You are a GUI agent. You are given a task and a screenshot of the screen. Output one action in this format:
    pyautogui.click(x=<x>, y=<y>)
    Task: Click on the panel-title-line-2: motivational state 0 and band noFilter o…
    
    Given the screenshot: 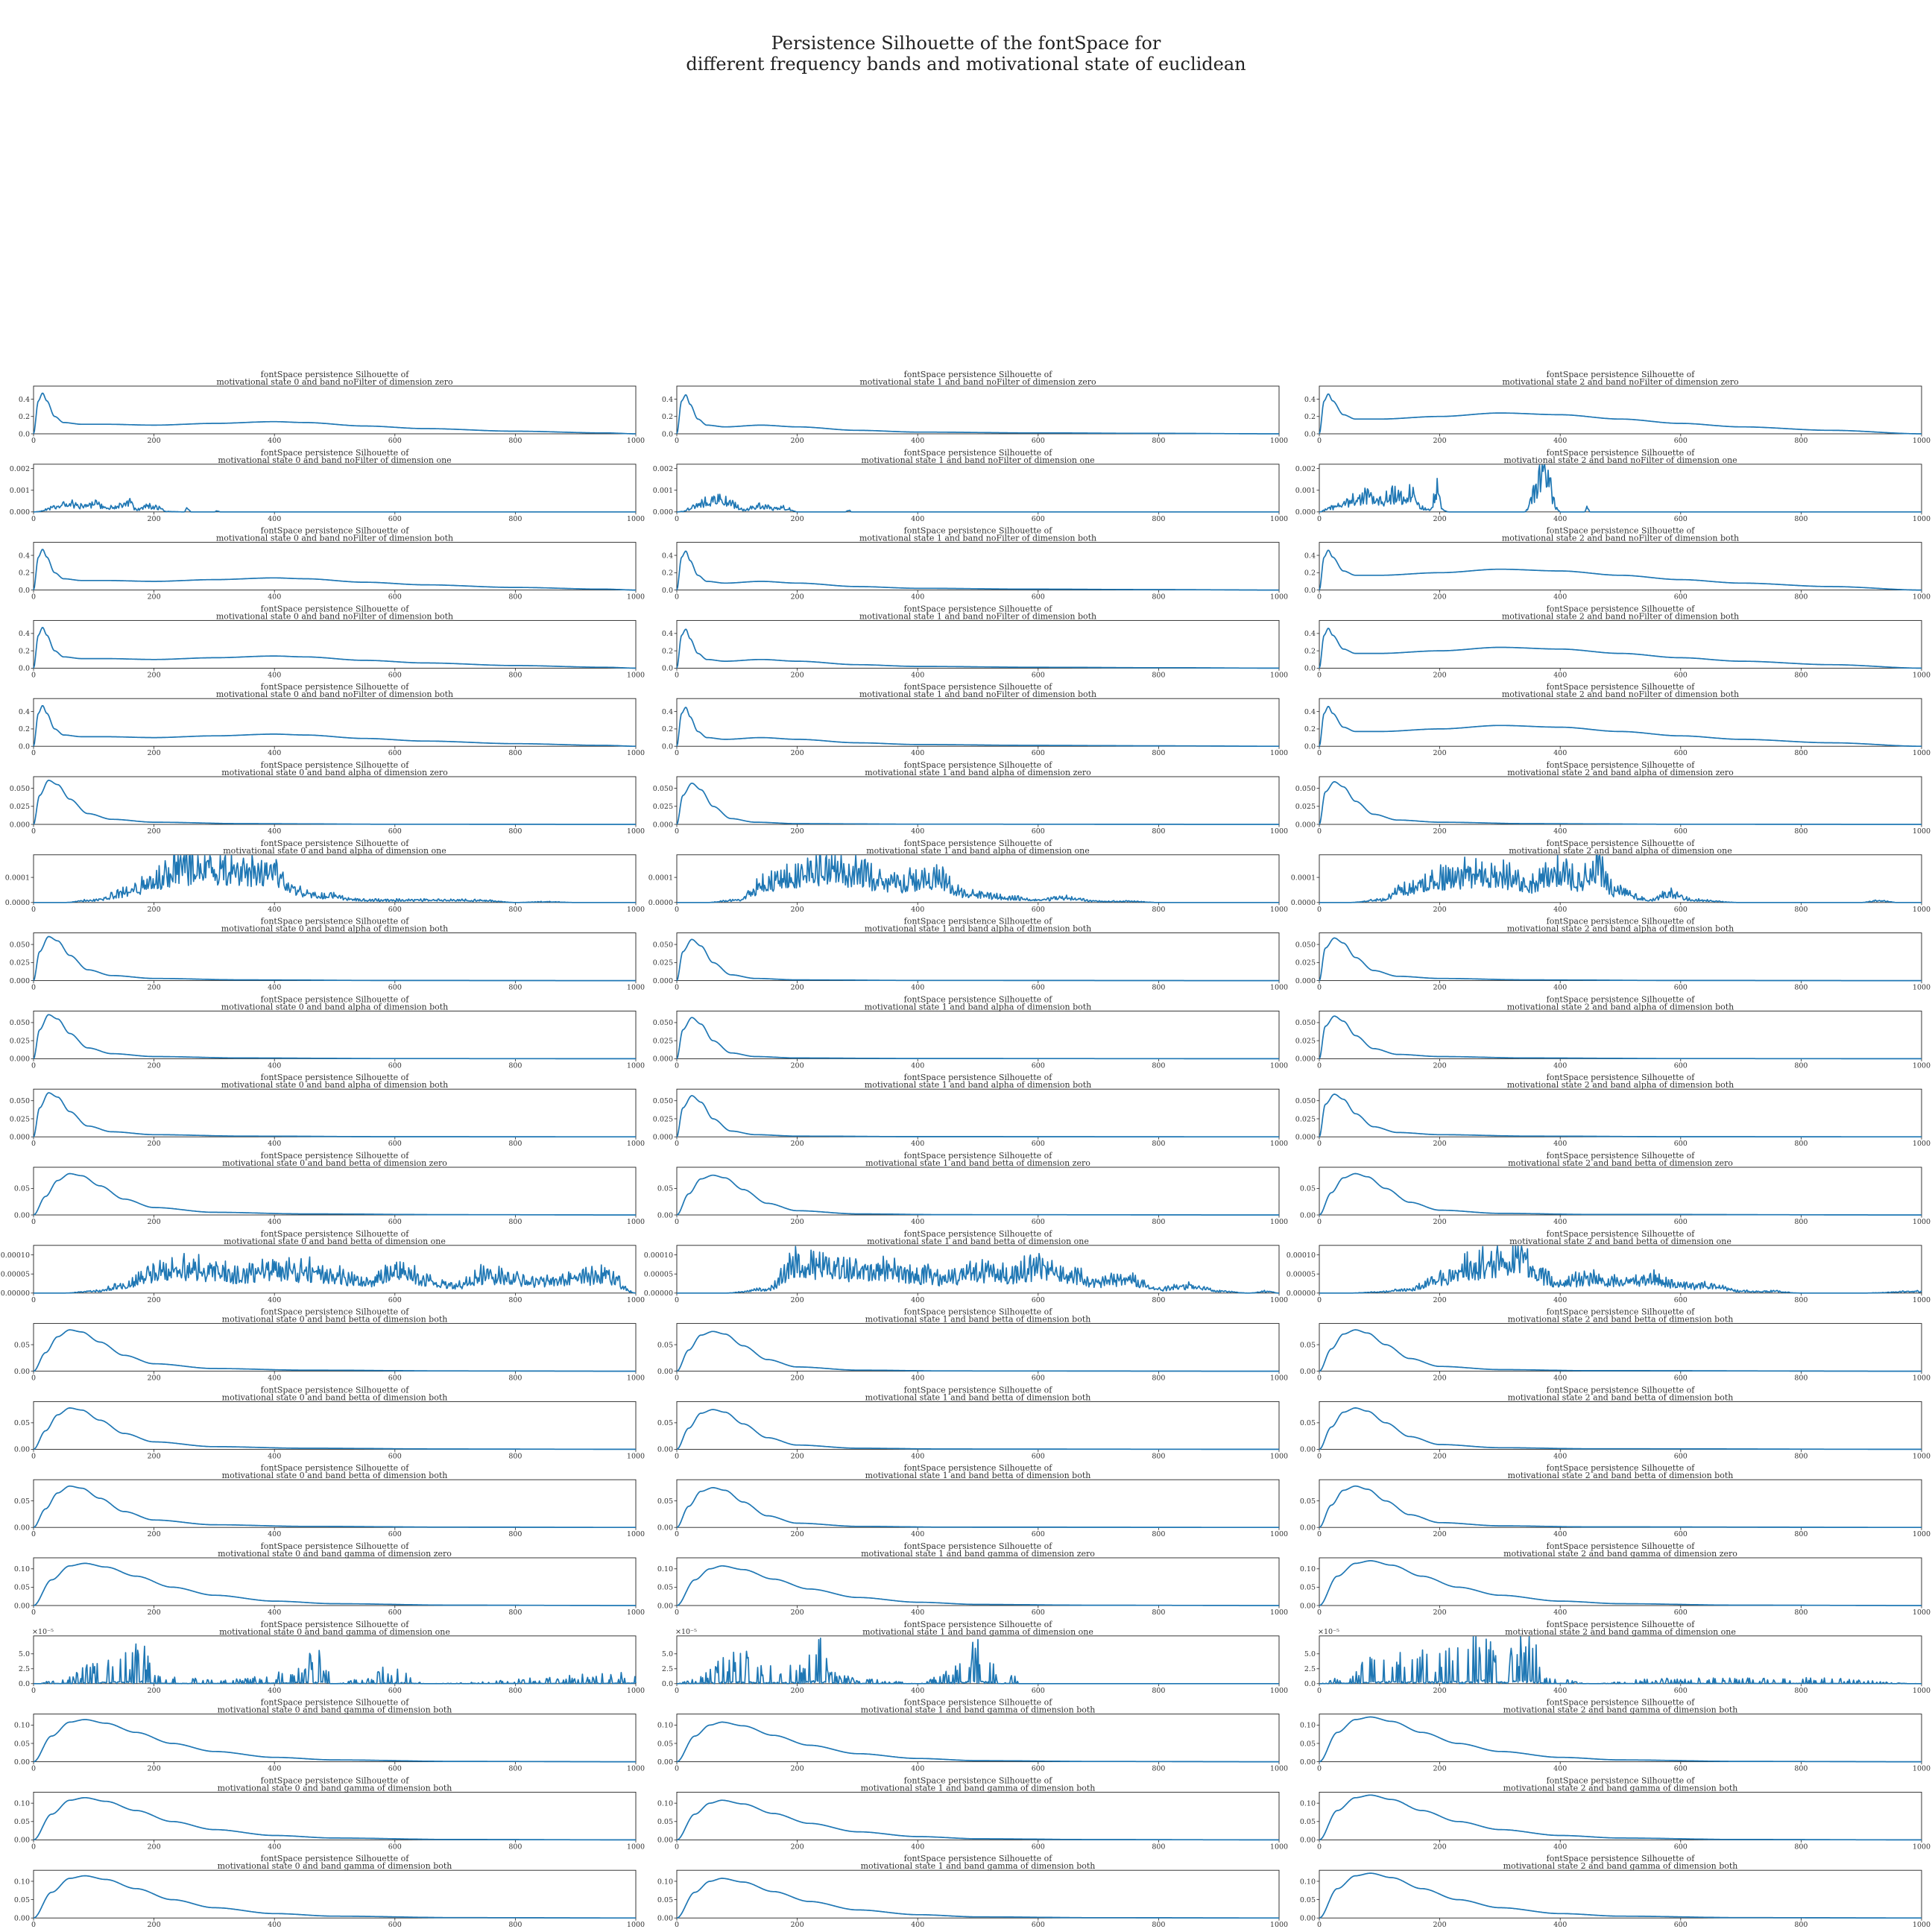 What is the action you would take?
    pyautogui.click(x=334, y=382)
    